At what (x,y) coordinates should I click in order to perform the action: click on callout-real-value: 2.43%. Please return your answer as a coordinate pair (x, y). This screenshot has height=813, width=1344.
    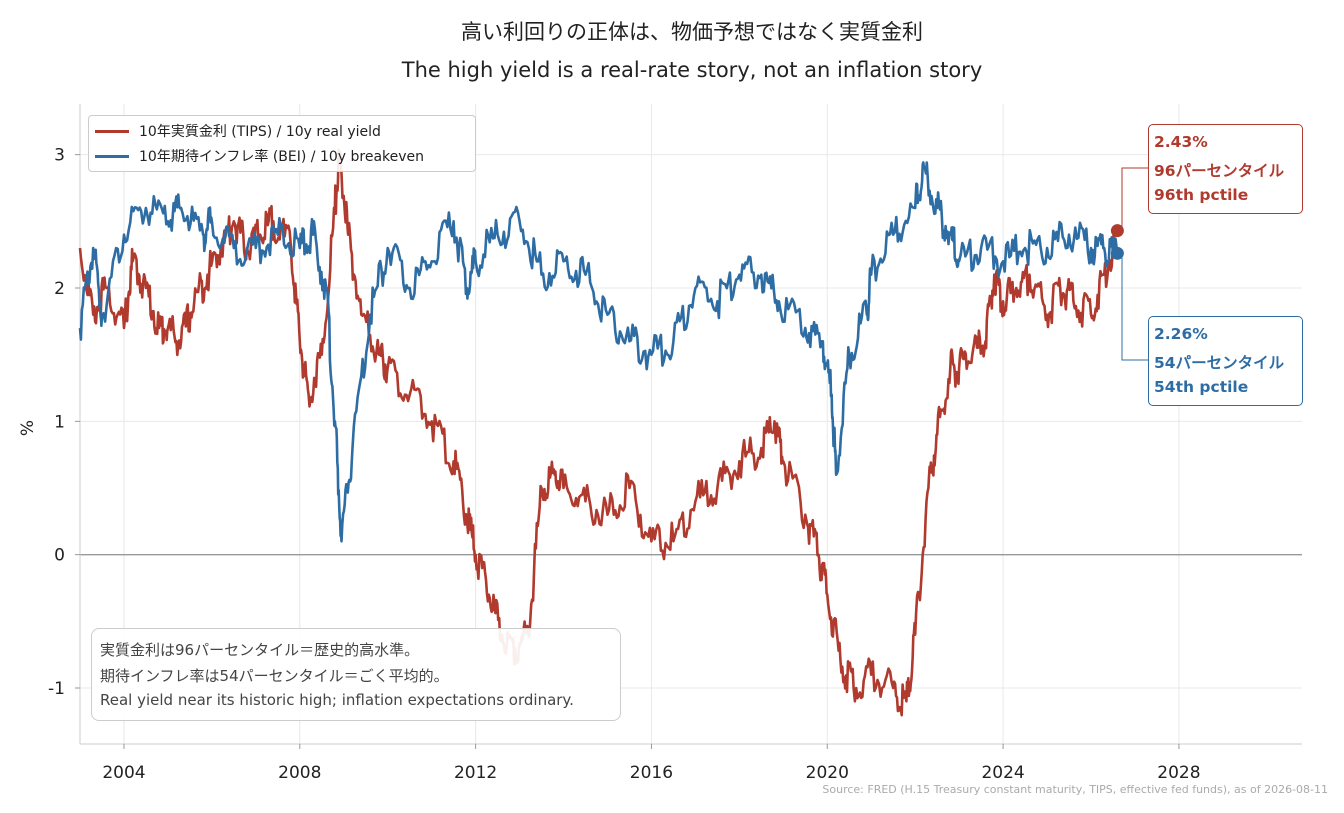
    Looking at the image, I should click on (1181, 142).